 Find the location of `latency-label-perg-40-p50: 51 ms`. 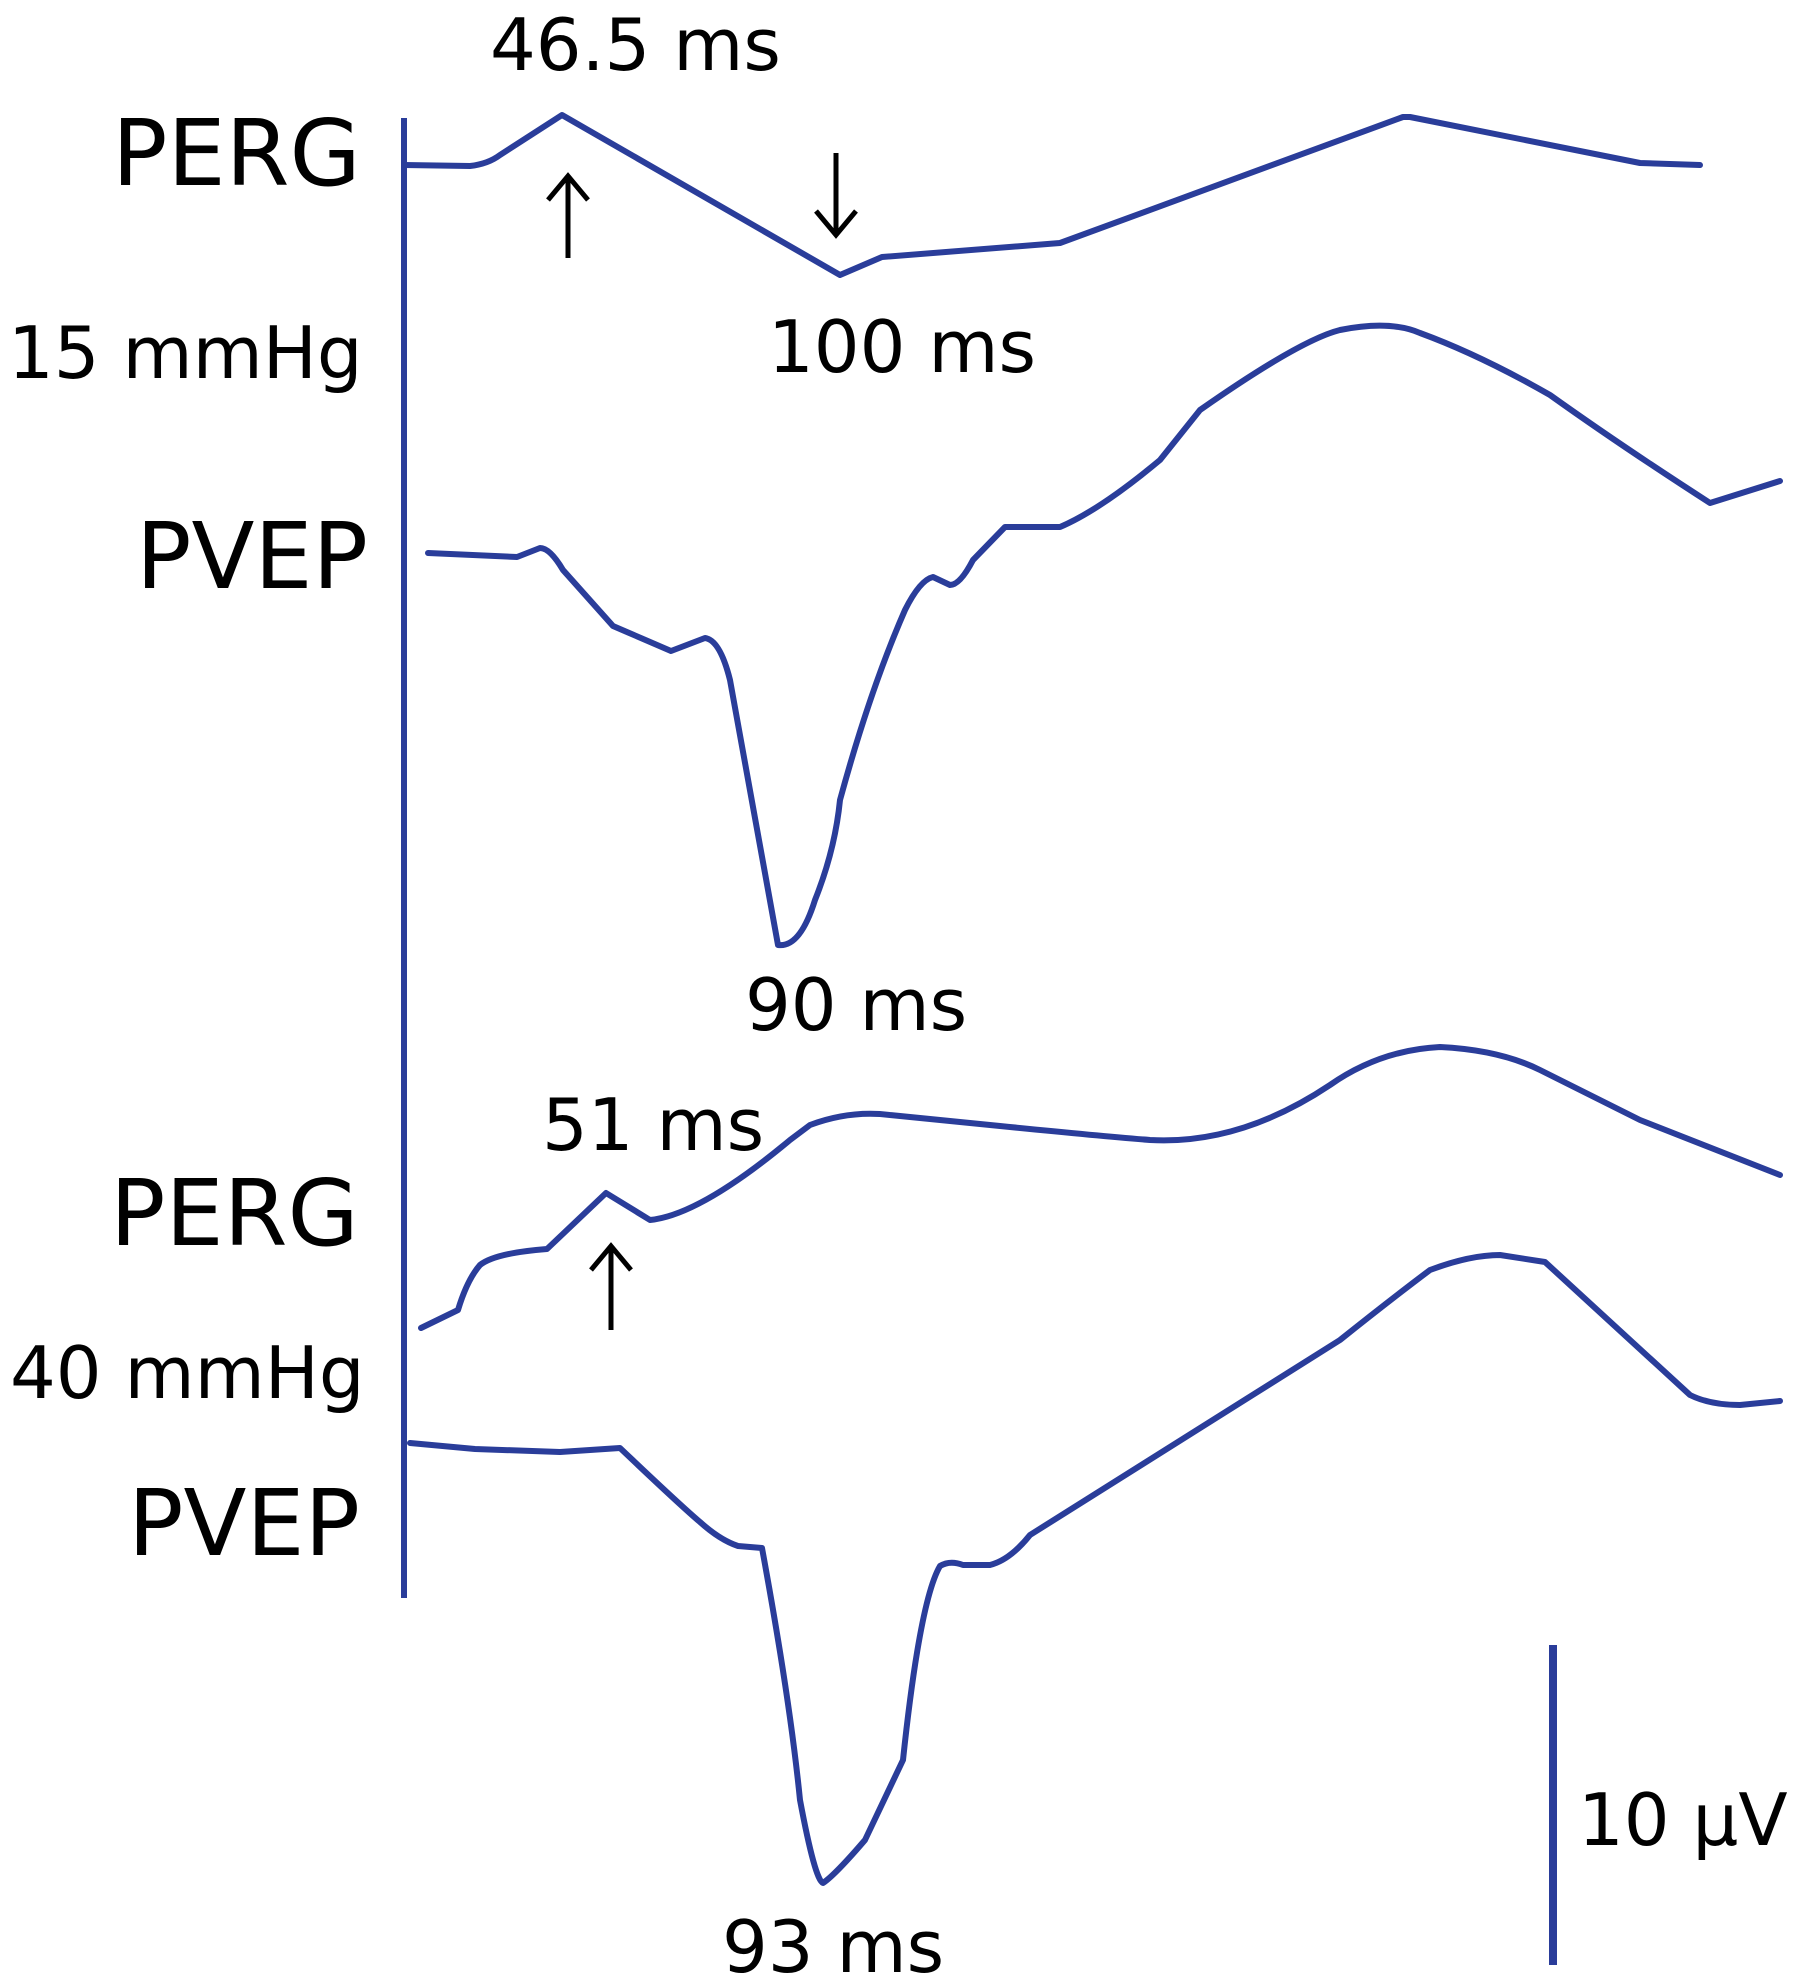

latency-label-perg-40-p50: 51 ms is located at coordinates (653, 1125).